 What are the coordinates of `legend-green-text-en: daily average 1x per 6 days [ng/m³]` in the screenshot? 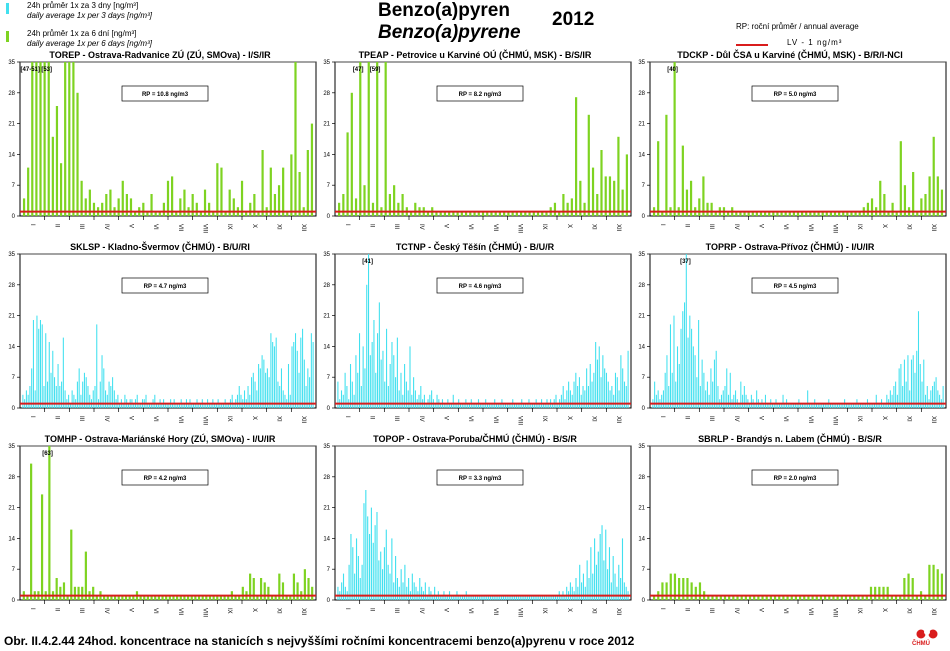 It's located at (89, 43).